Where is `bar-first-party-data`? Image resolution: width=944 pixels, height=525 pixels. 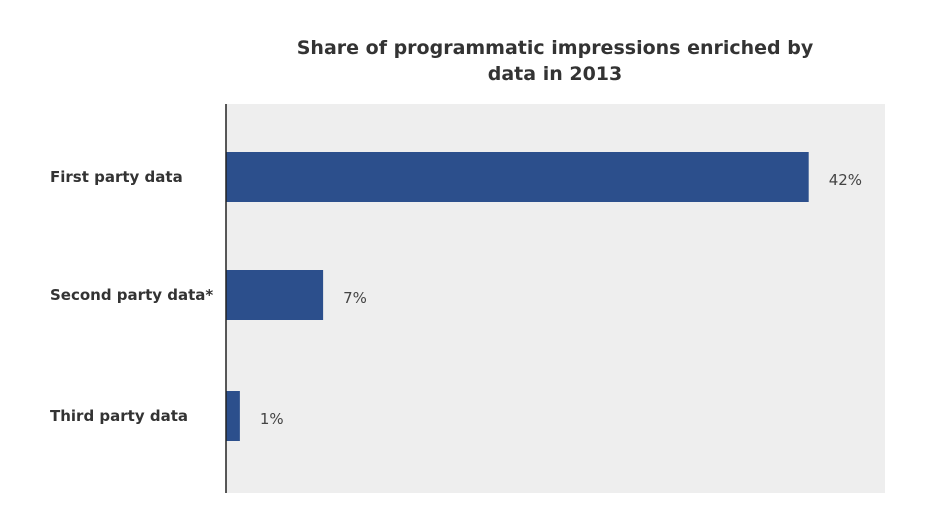 bar-first-party-data is located at coordinates (517, 177).